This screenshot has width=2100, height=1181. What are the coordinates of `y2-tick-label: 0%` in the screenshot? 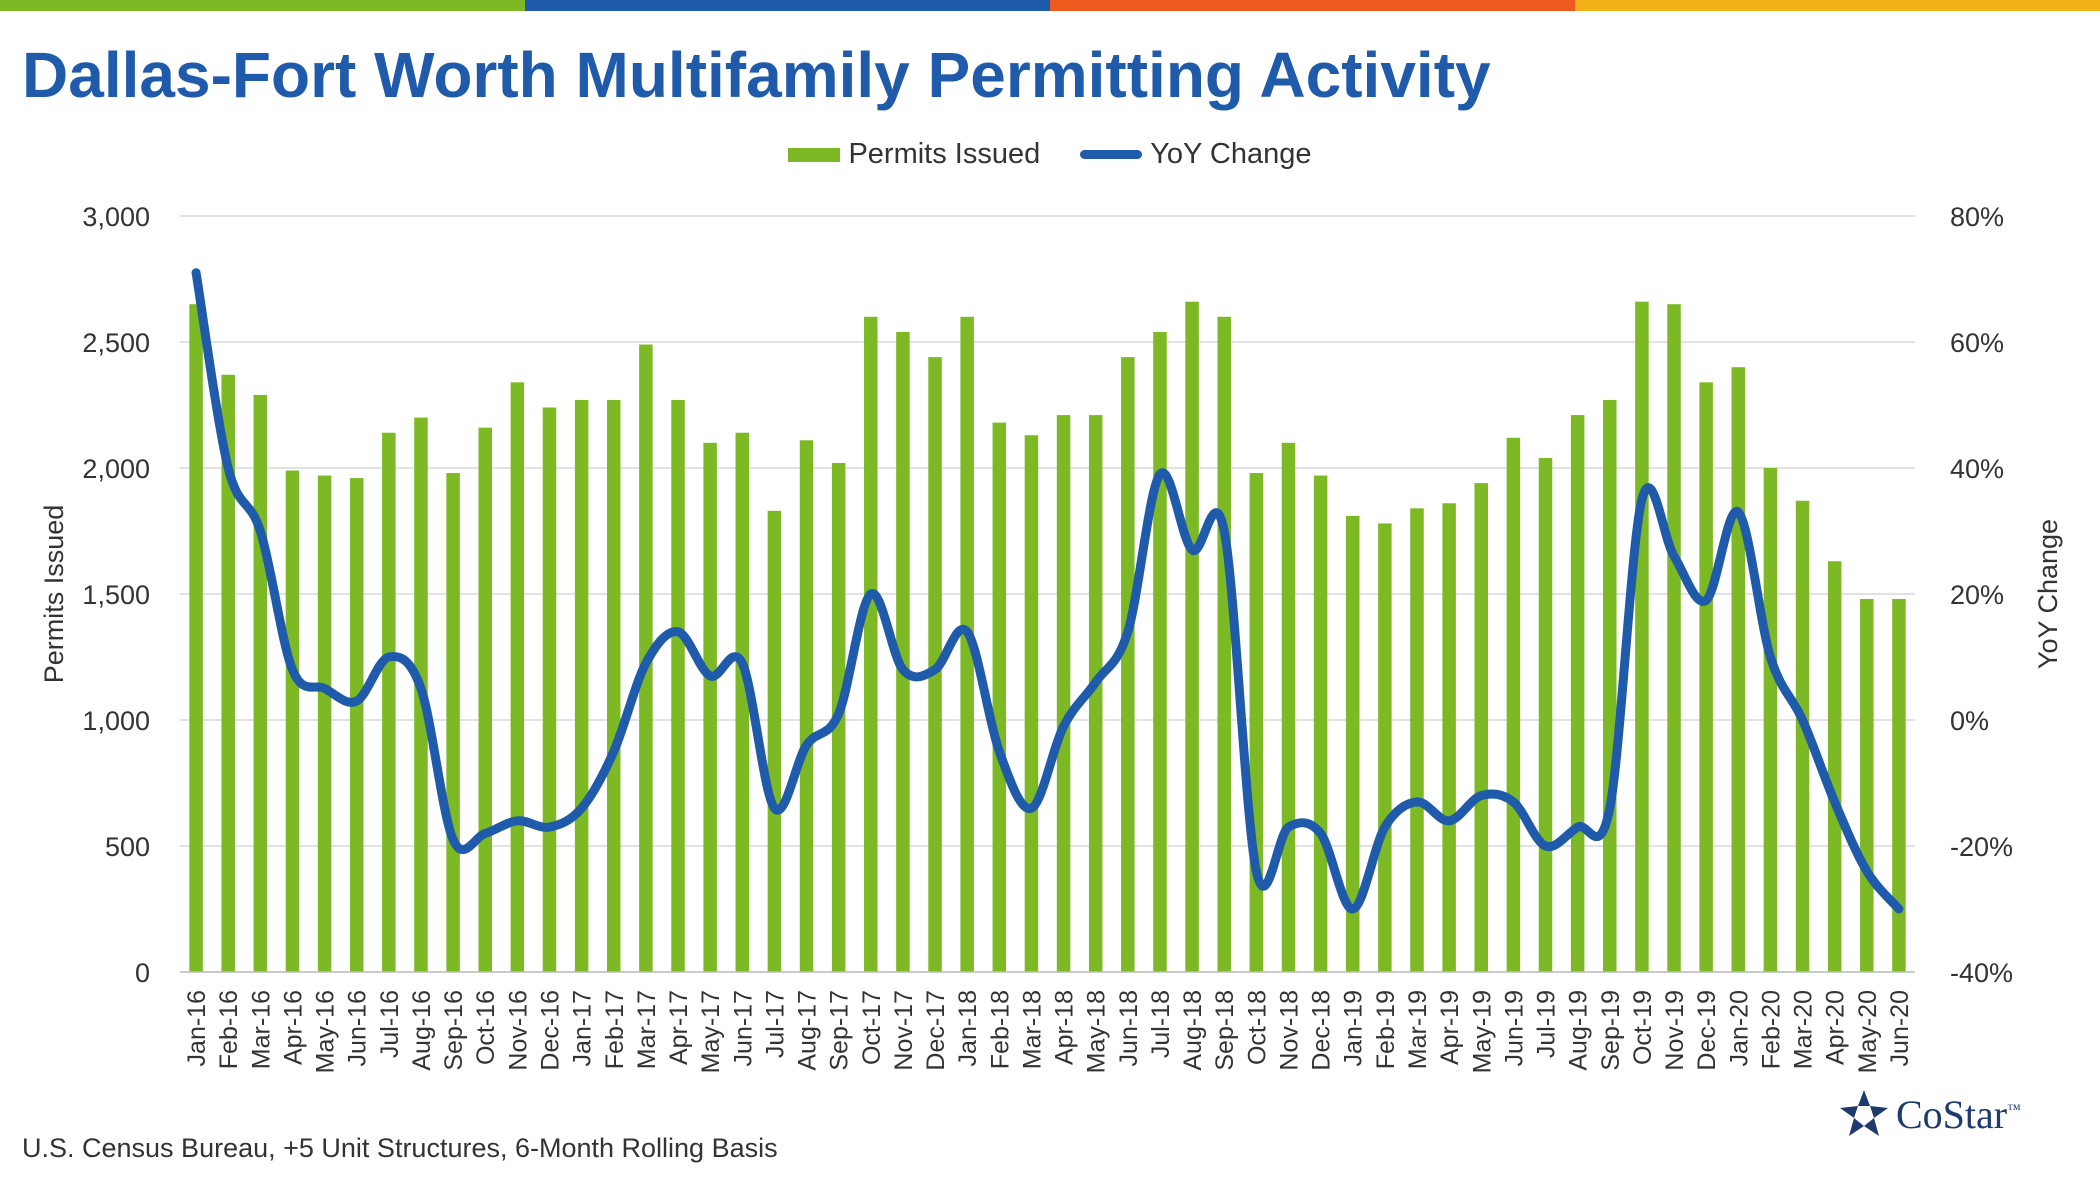 It's located at (1969, 721).